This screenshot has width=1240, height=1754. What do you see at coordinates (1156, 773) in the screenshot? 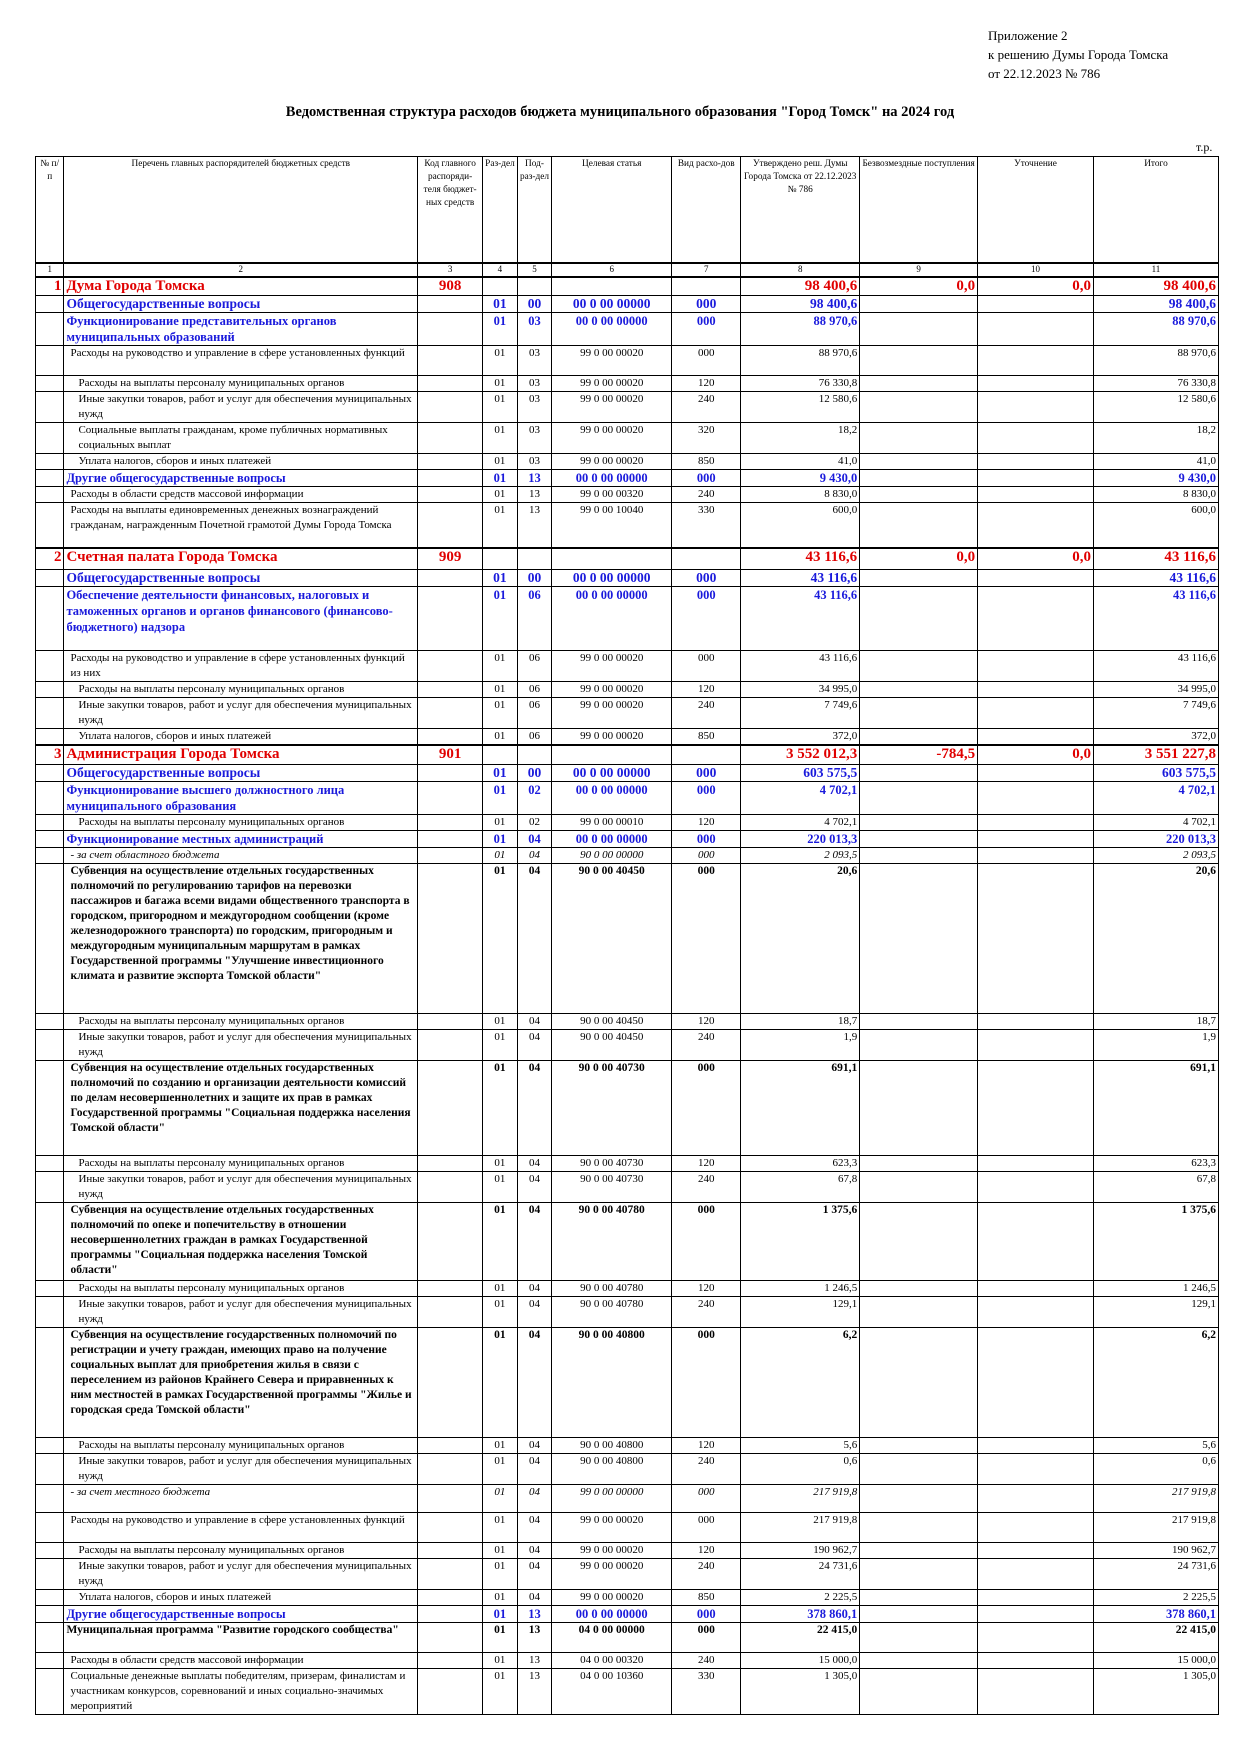
I see `row-total-amount: 603 575,5` at bounding box center [1156, 773].